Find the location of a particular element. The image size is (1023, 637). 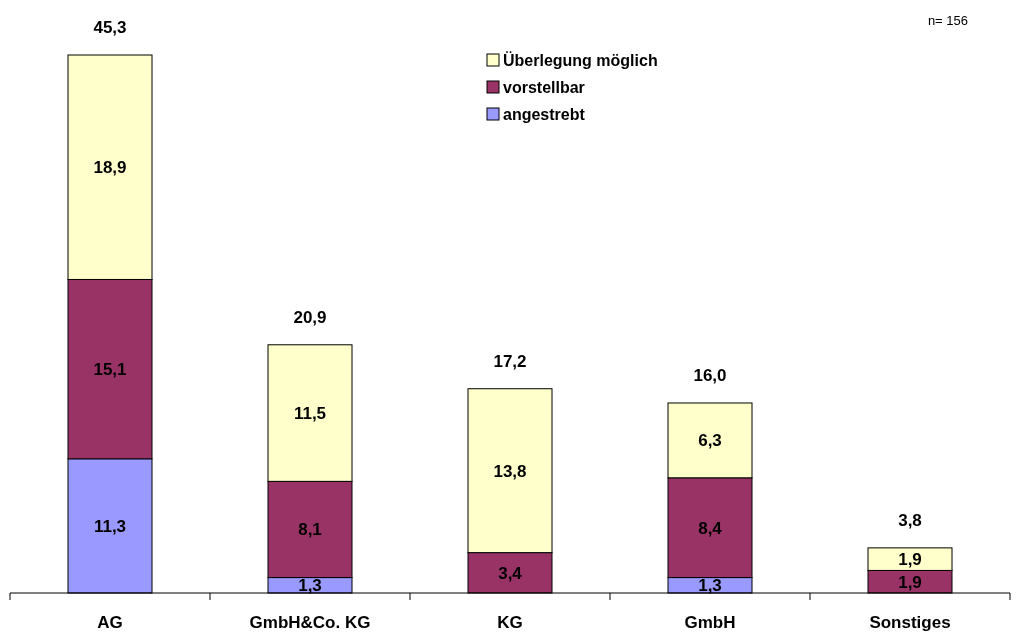

x-tick-label: KG is located at coordinates (510, 622).